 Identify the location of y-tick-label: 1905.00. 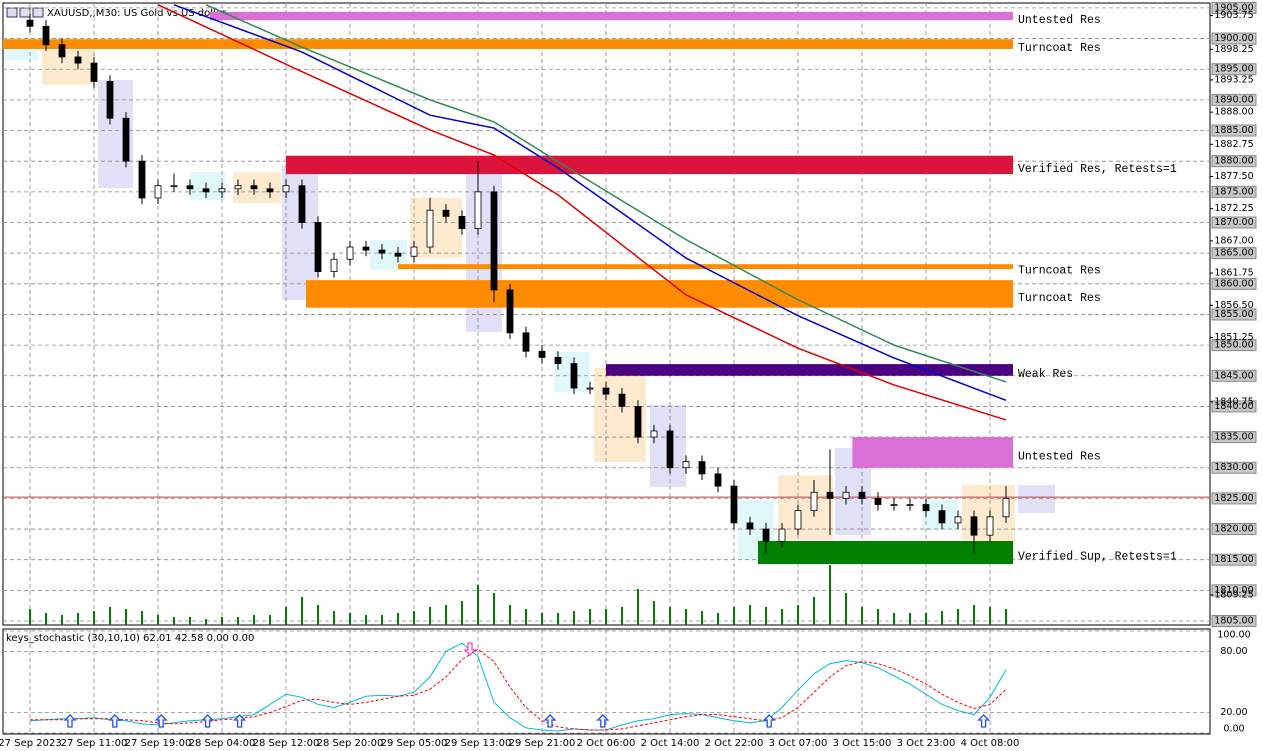
(1233, 7).